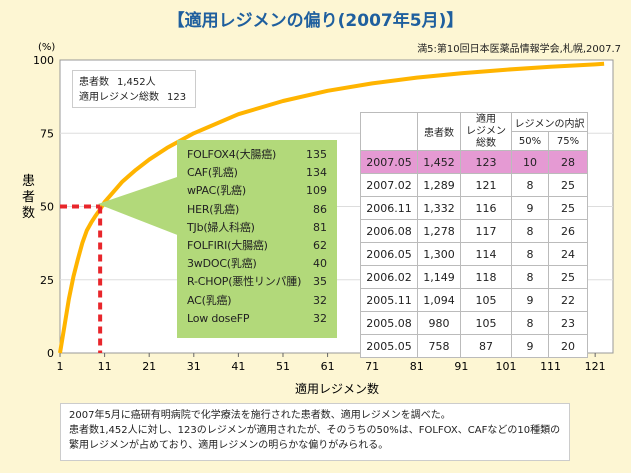 The image size is (631, 473). I want to click on patients-label: 患者数, so click(94, 82).